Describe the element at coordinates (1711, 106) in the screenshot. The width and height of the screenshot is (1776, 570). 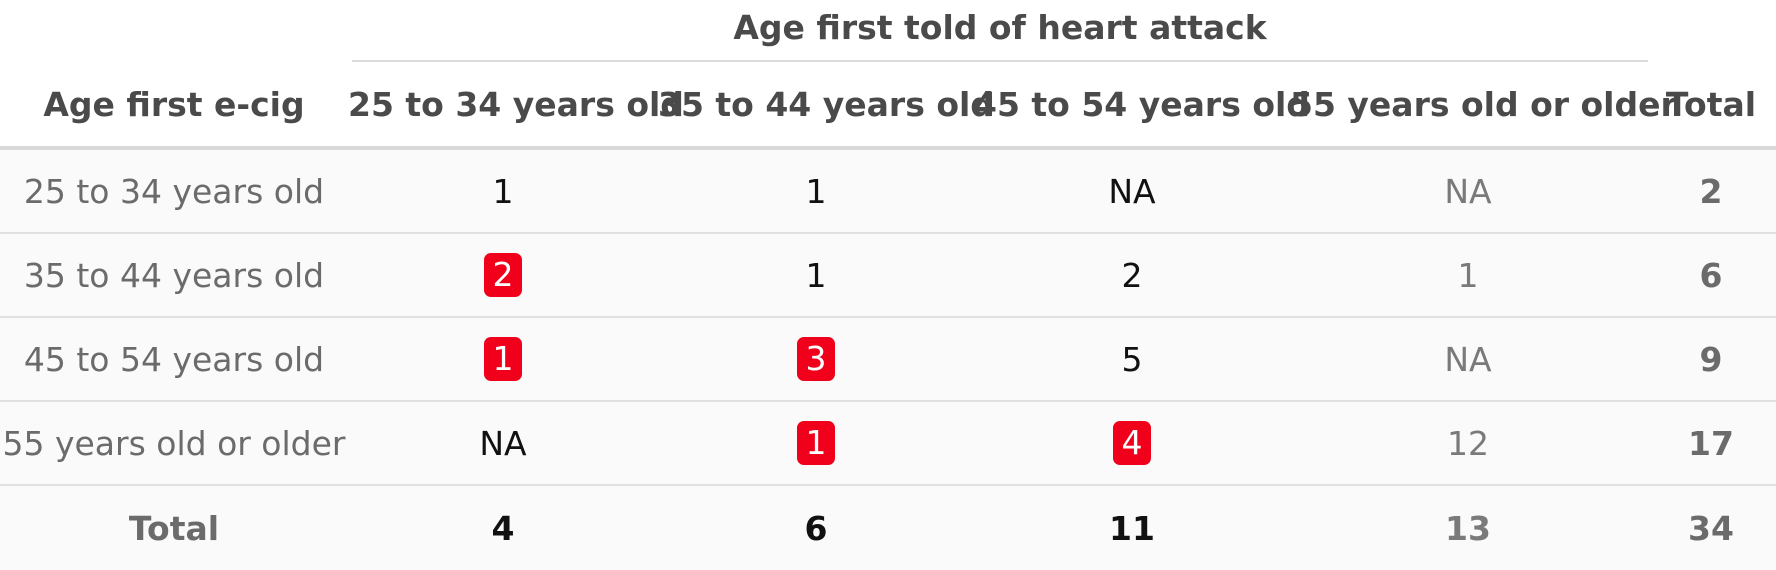
I see `column-header-total: Total` at that location.